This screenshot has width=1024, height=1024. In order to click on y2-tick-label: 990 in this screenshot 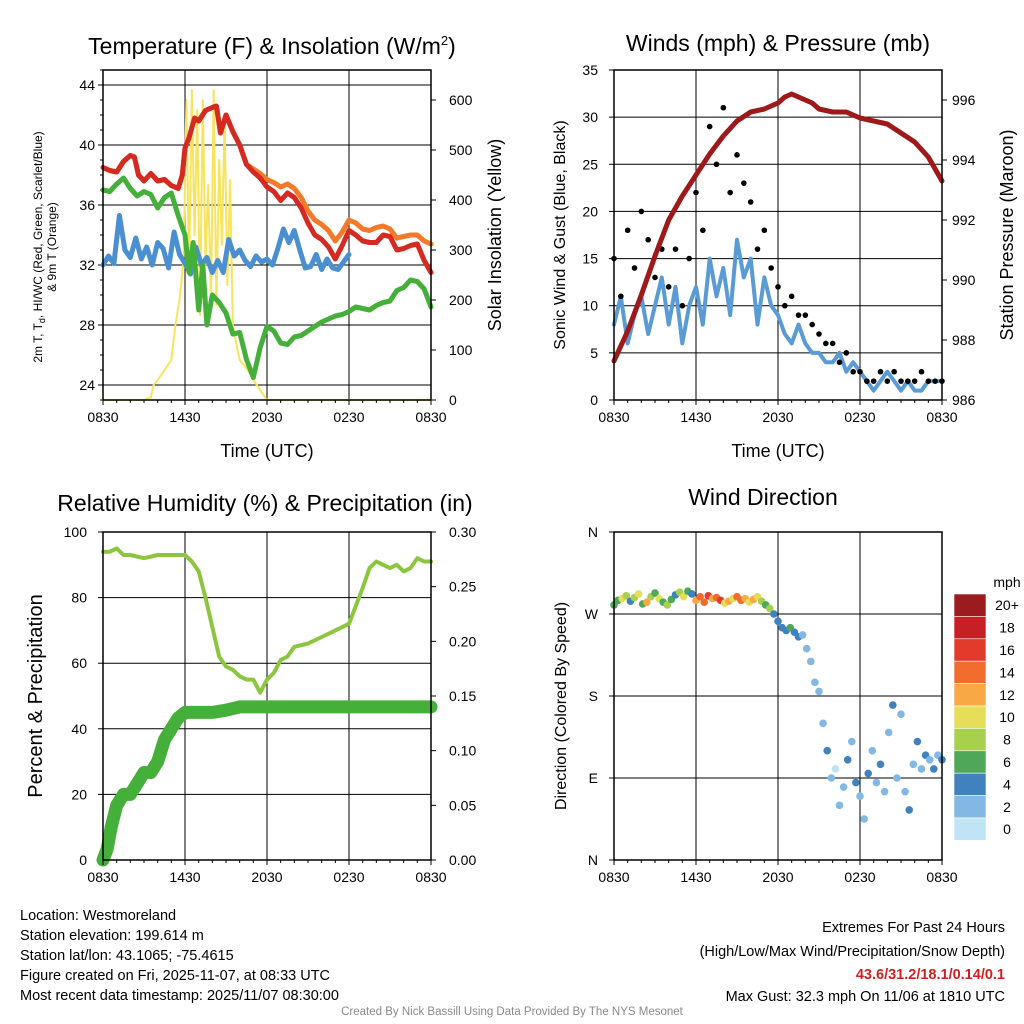, I will do `click(964, 280)`.